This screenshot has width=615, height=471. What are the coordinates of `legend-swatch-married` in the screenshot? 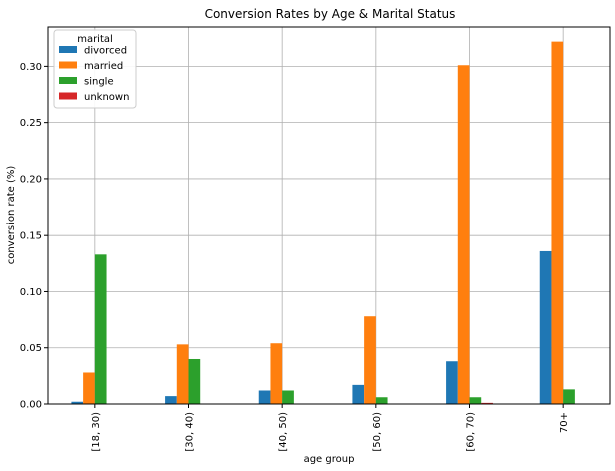 It's located at (68, 65).